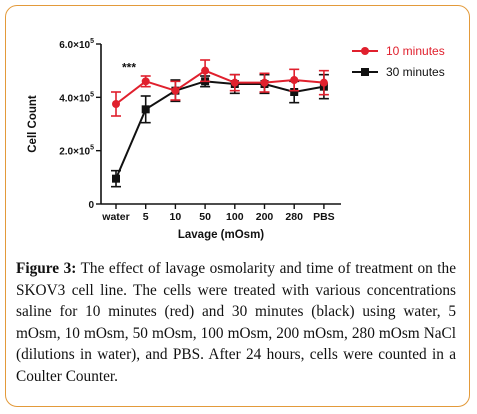 The width and height of the screenshot is (477, 414). What do you see at coordinates (146, 217) in the screenshot?
I see `x-tick-label: 5` at bounding box center [146, 217].